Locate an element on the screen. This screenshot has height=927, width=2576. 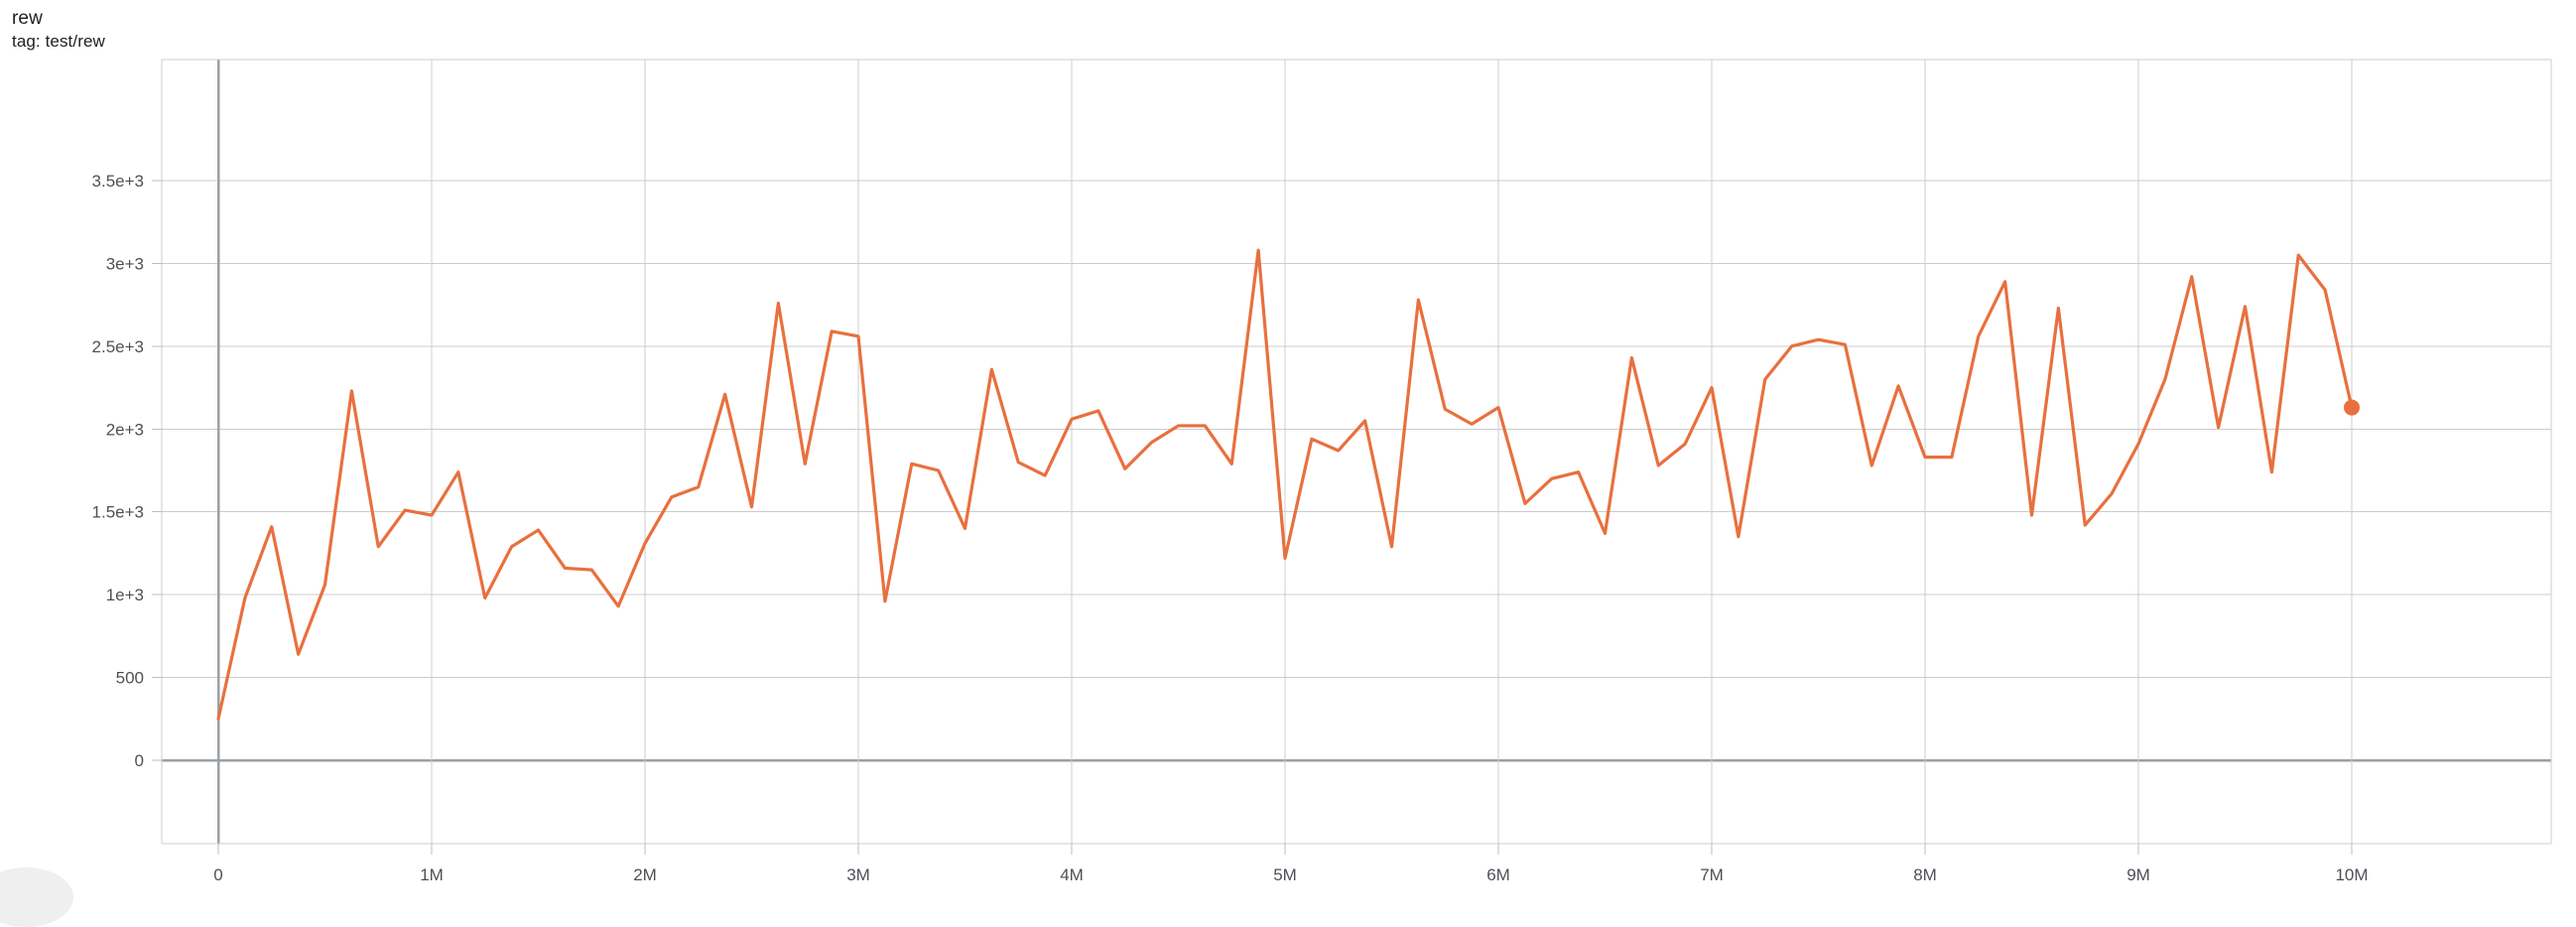
x-axis-tick-label: 7M is located at coordinates (1712, 874).